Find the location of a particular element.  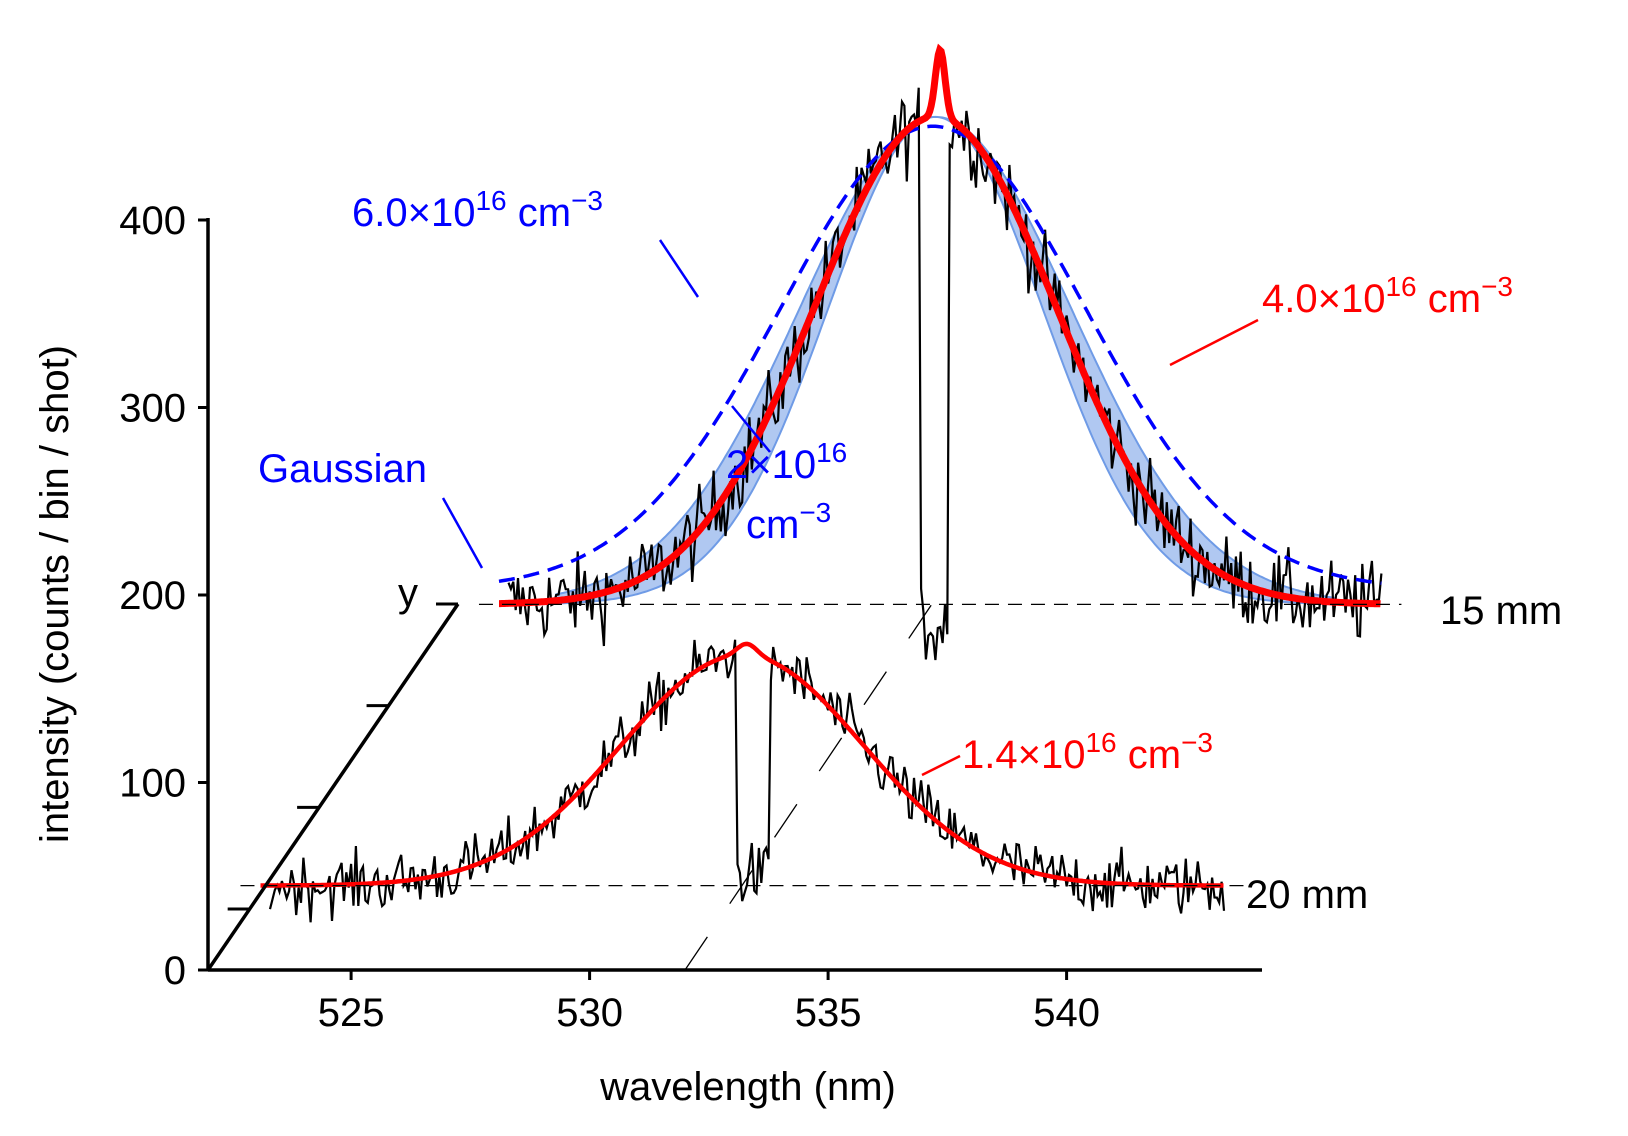

y-tick-label: 200 is located at coordinates (152, 596).